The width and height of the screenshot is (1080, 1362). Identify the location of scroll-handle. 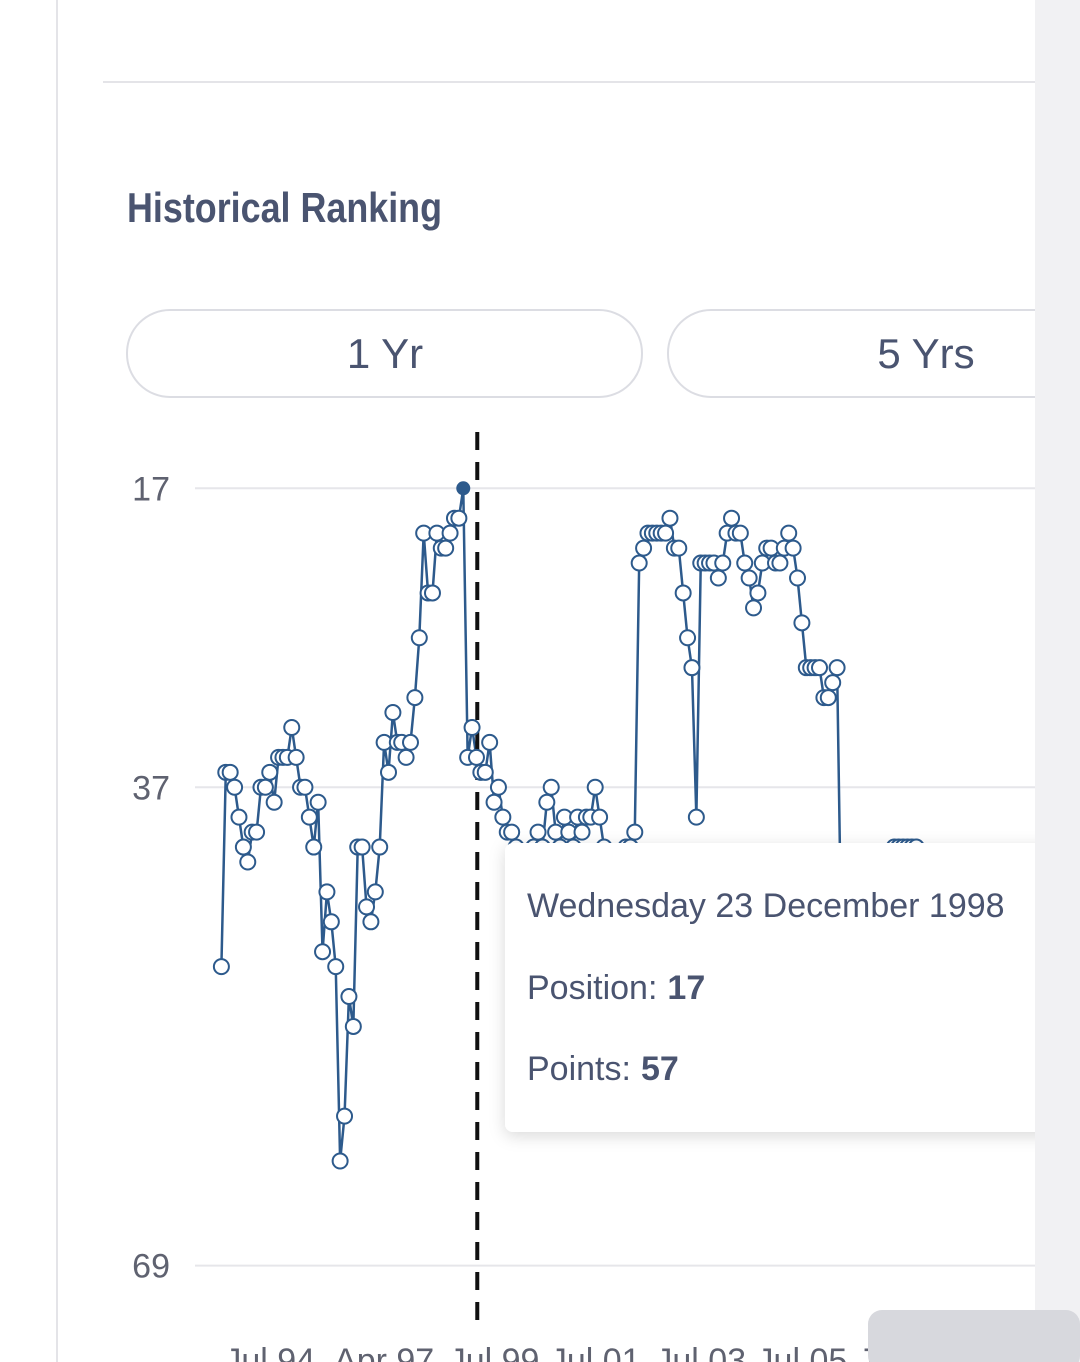
(974, 1336).